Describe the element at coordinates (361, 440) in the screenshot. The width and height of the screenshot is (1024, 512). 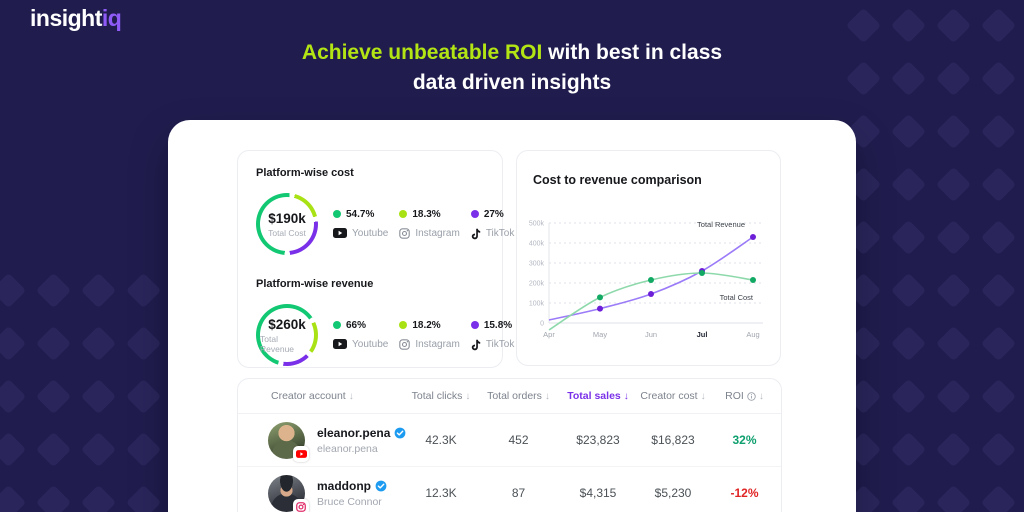
I see `creator-identity: eleanor.pena eleanor.pena` at that location.